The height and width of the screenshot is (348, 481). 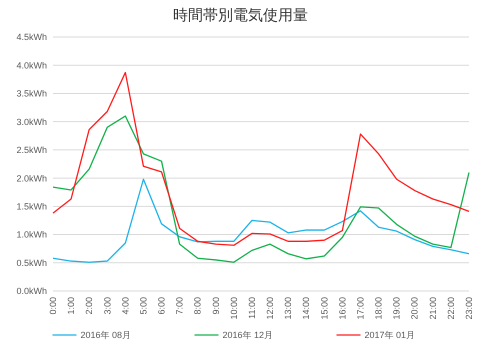 I want to click on x-tick-label: 13:00, so click(x=288, y=308).